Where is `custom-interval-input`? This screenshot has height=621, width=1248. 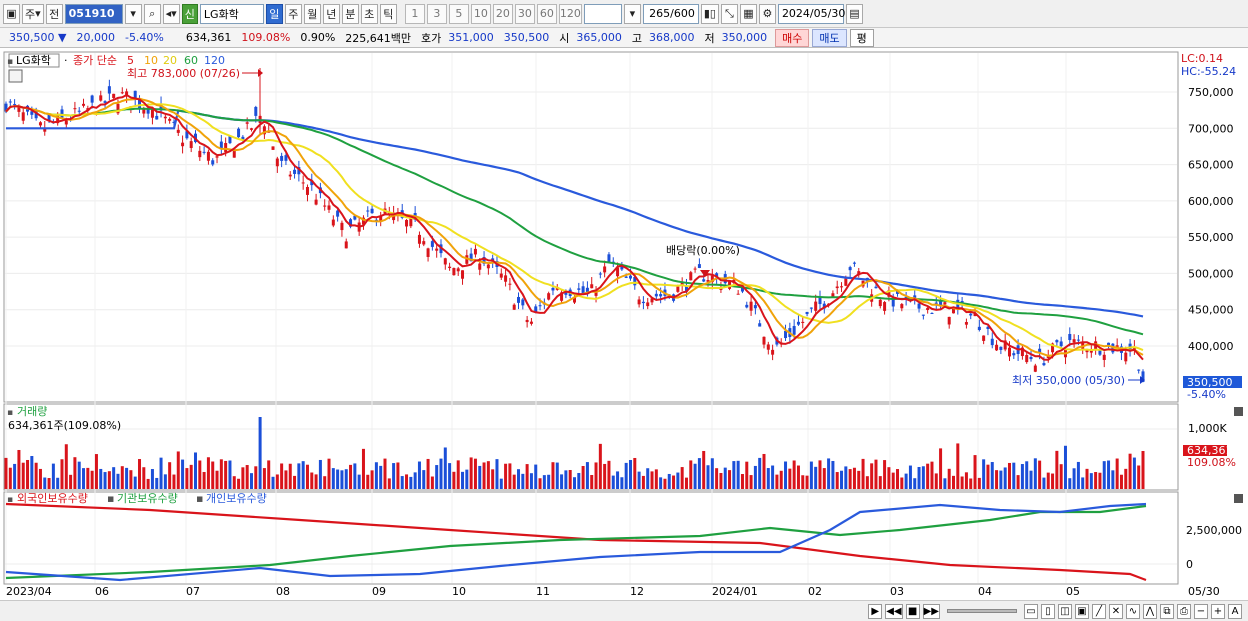 custom-interval-input is located at coordinates (602, 13).